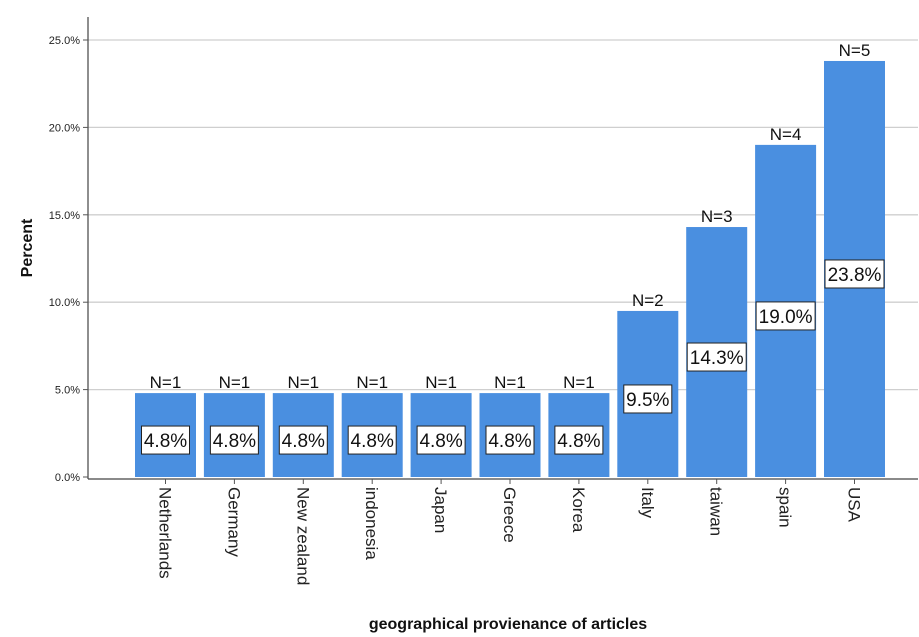 The width and height of the screenshot is (919, 637). I want to click on y-tick-label: 25.0%, so click(64, 41).